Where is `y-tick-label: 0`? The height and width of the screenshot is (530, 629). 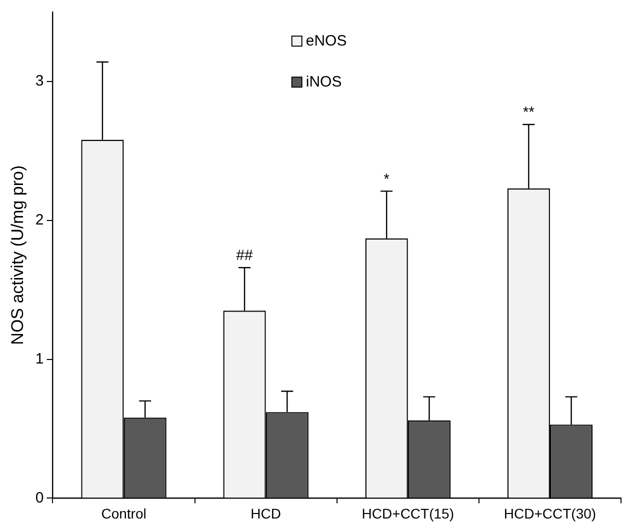
y-tick-label: 0 is located at coordinates (39, 497).